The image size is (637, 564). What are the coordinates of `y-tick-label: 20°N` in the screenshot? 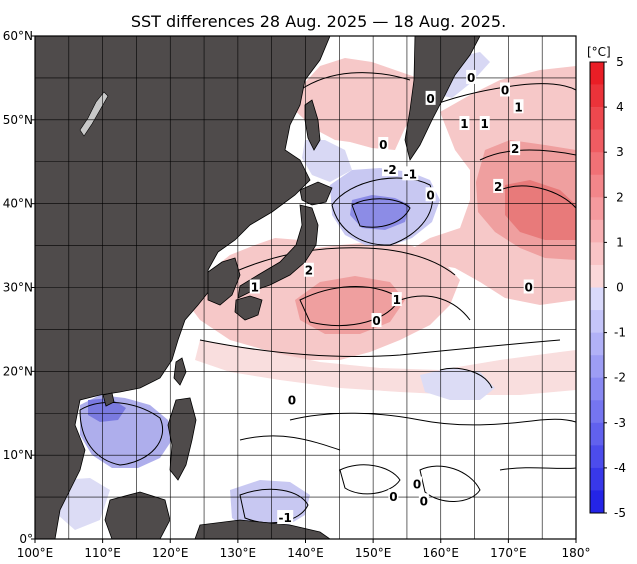 It's located at (18, 371).